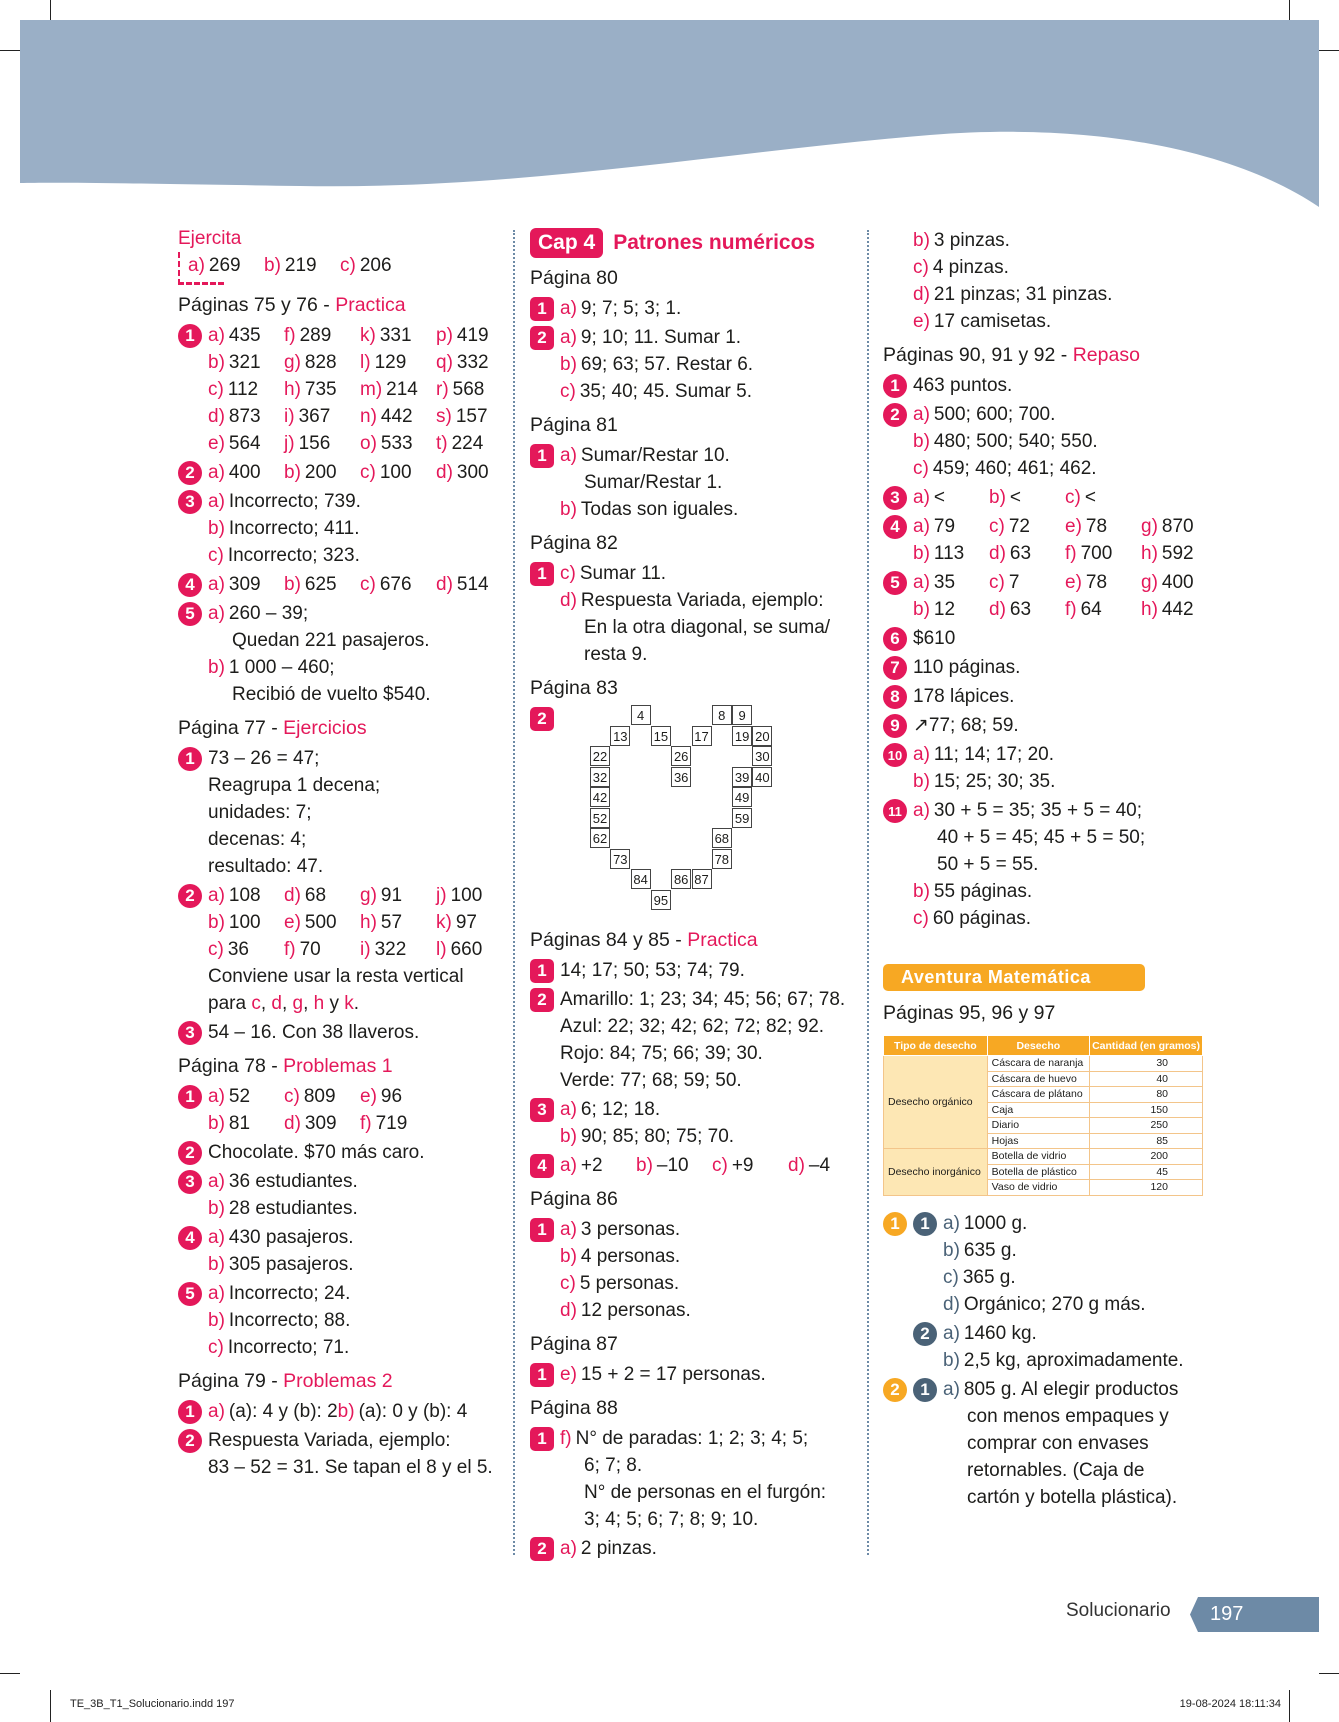  Describe the element at coordinates (1041, 837) in the screenshot. I see `answer-value: 40 + 5 = 45; 45 + 5 = 50;` at that location.